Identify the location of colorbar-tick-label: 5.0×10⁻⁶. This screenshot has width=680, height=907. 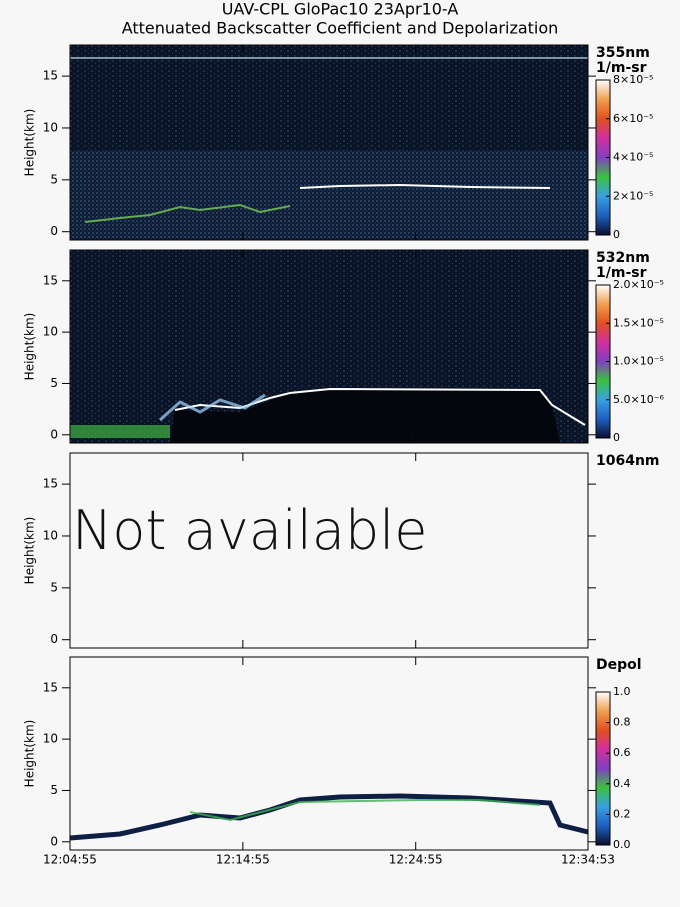
(639, 399).